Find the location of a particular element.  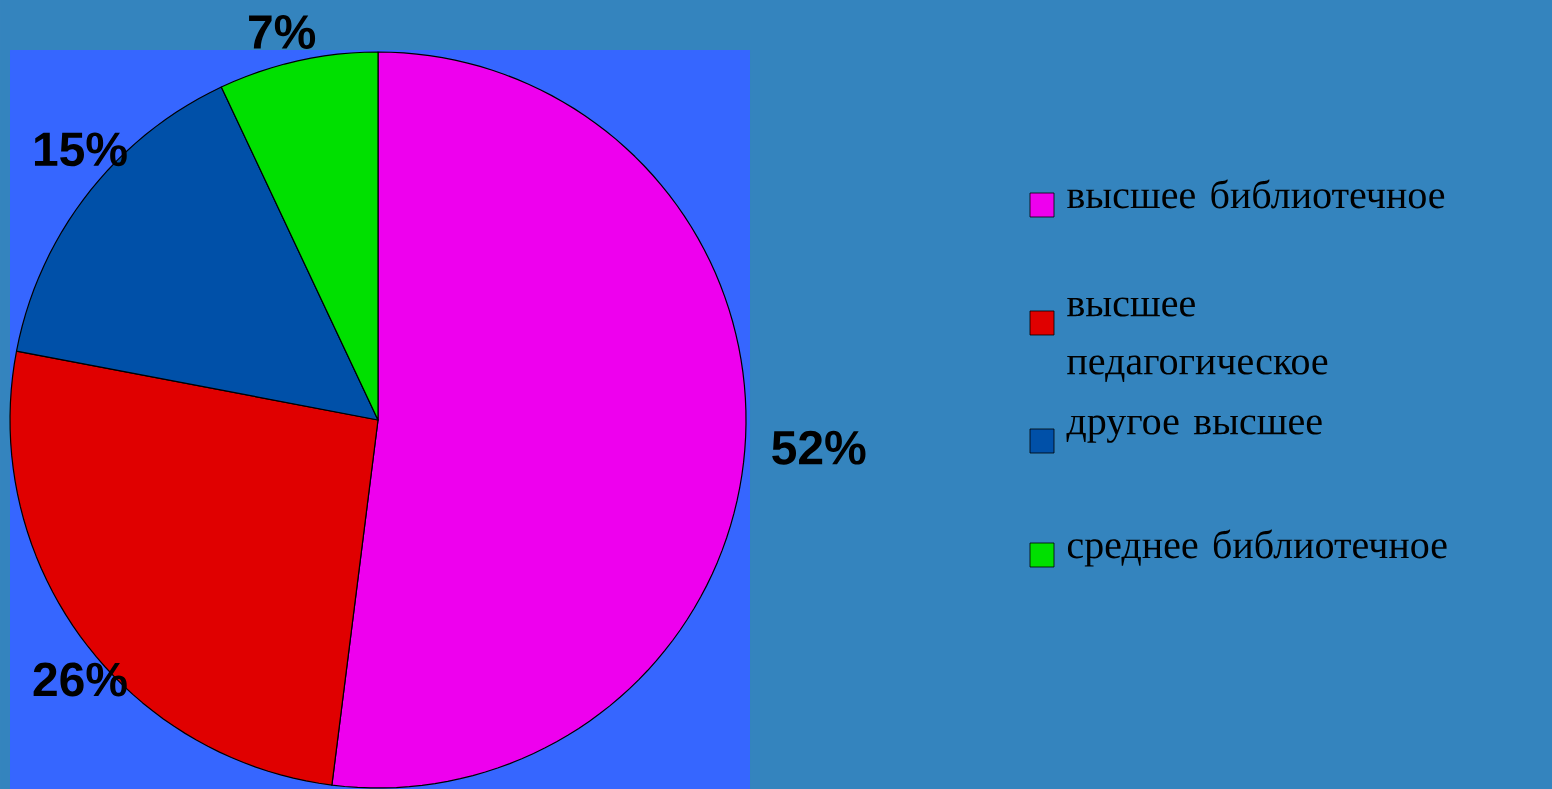

legend-label: другое высшее is located at coordinates (1194, 429).